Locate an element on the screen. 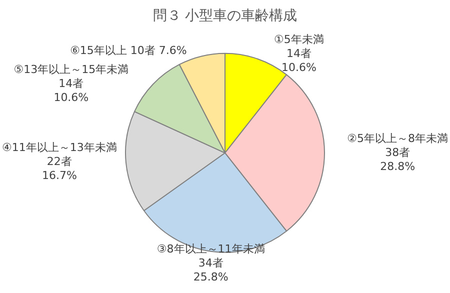 The width and height of the screenshot is (450, 293). data-label: 22者 16.7% is located at coordinates (59, 168).